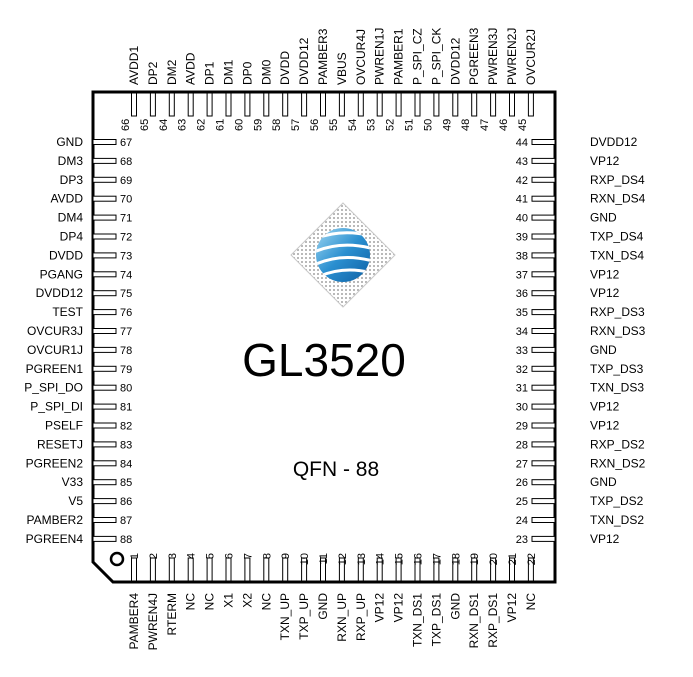 This screenshot has width=693, height=677. Describe the element at coordinates (247, 73) in the screenshot. I see `pin-name: DP0` at that location.